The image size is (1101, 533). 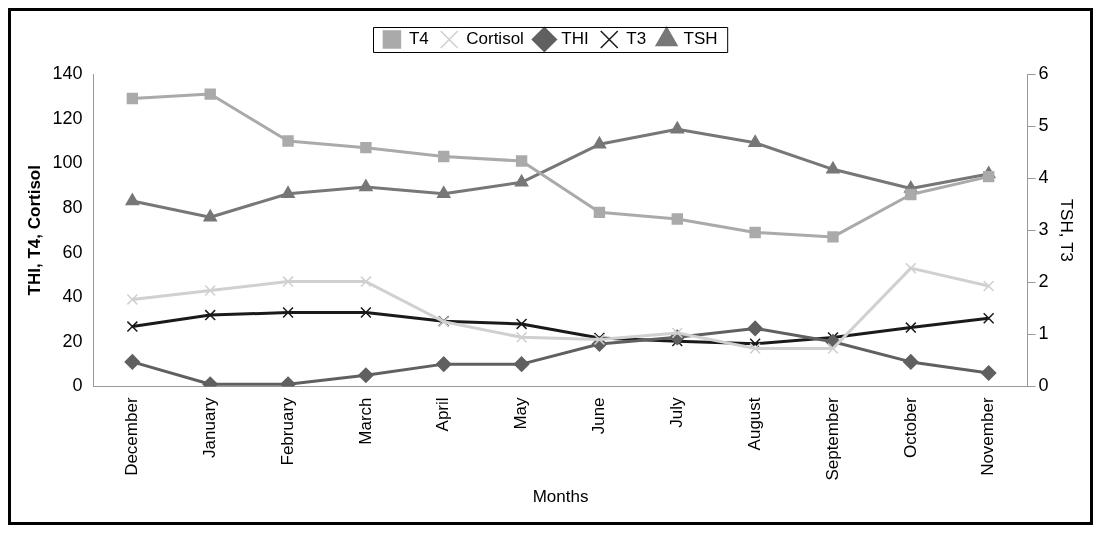 What do you see at coordinates (575, 39) in the screenshot?
I see `legend-label: THI` at bounding box center [575, 39].